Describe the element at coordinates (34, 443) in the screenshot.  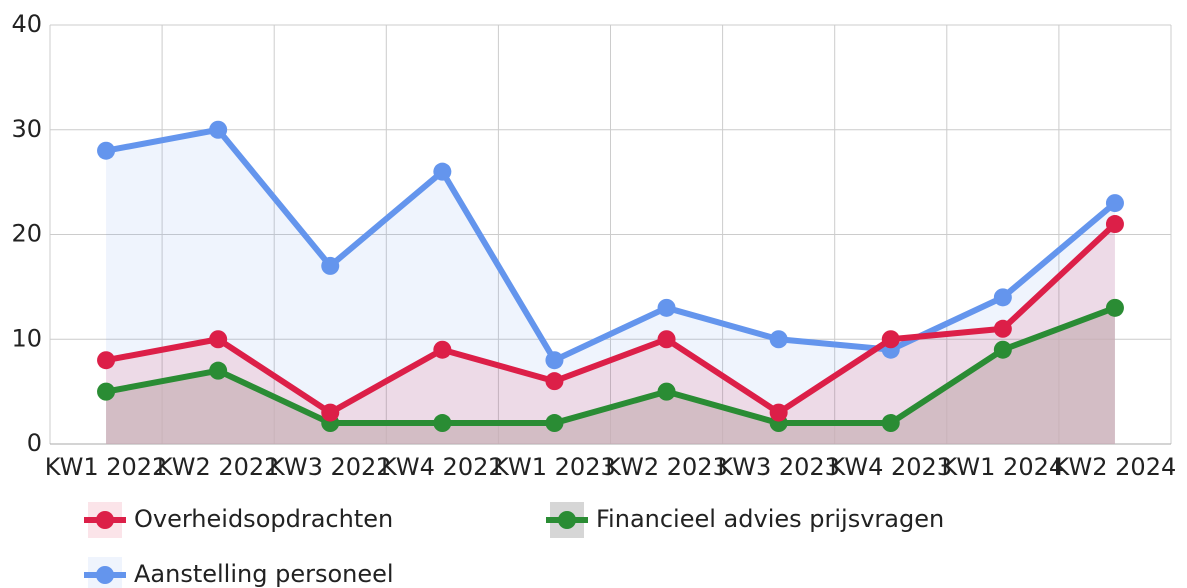
I see `y-tick-label: 0` at that location.